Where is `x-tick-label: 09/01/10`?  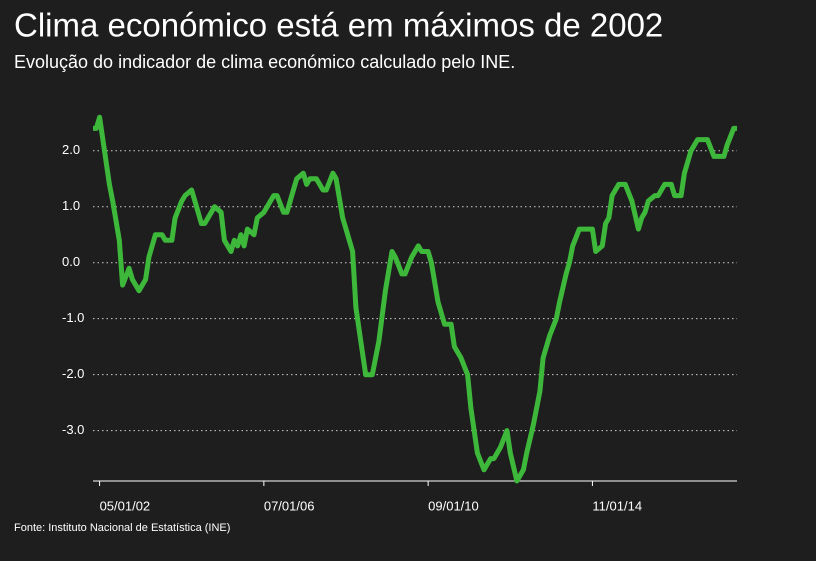
x-tick-label: 09/01/10 is located at coordinates (453, 505).